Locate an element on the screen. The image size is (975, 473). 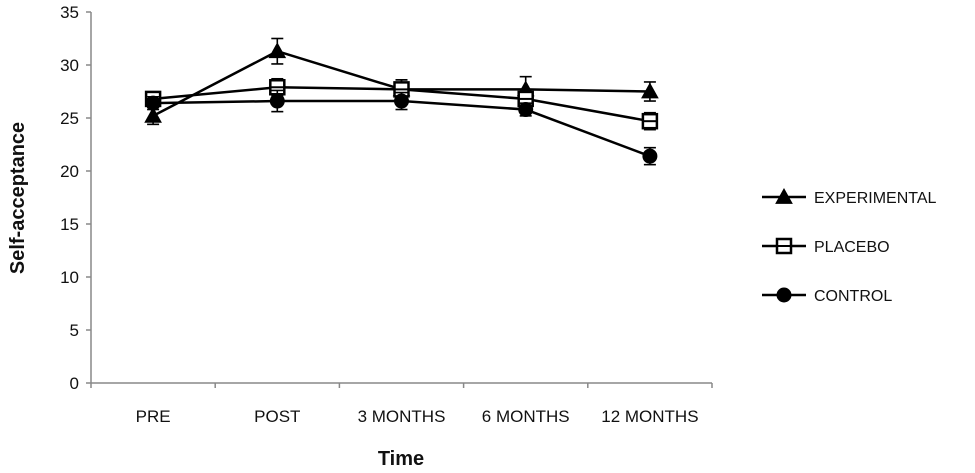
x-axis-title: Time is located at coordinates (401, 459).